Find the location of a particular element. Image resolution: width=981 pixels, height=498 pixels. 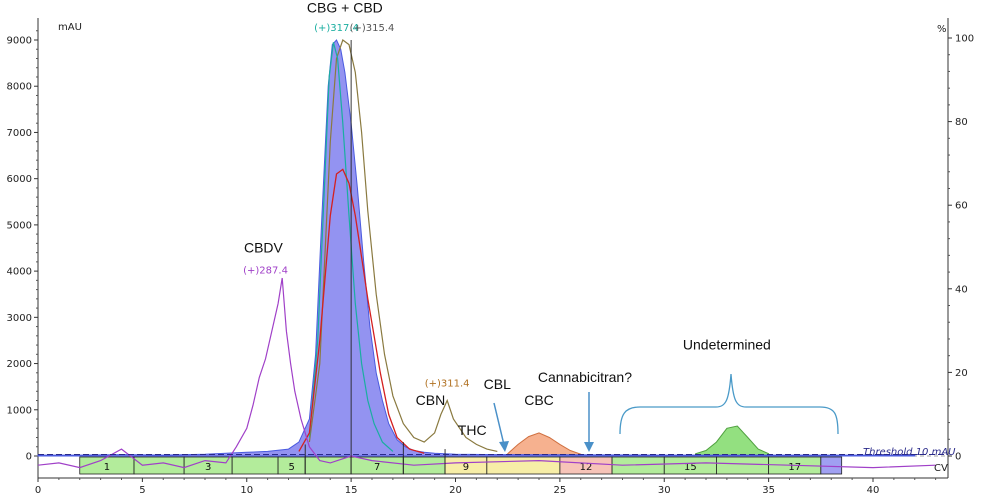

fraction-label: 7 is located at coordinates (377, 467).